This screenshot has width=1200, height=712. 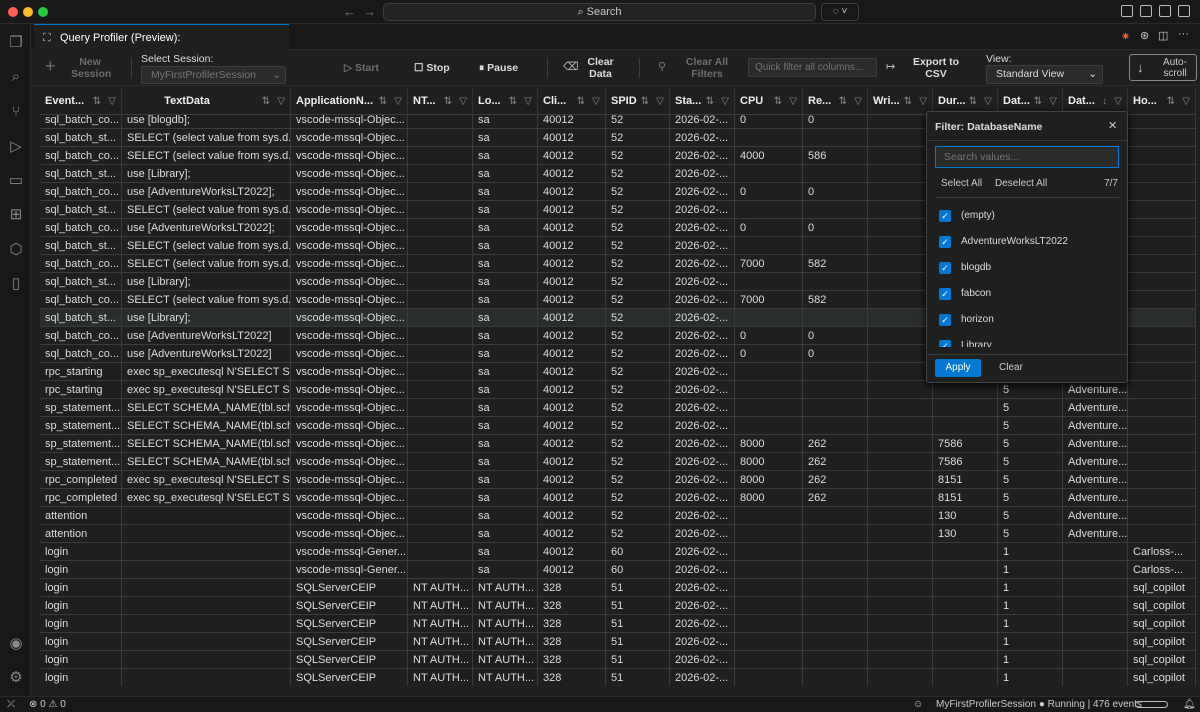 What do you see at coordinates (835, 101) in the screenshot?
I see `column-header: Re... ⇅ ▽` at bounding box center [835, 101].